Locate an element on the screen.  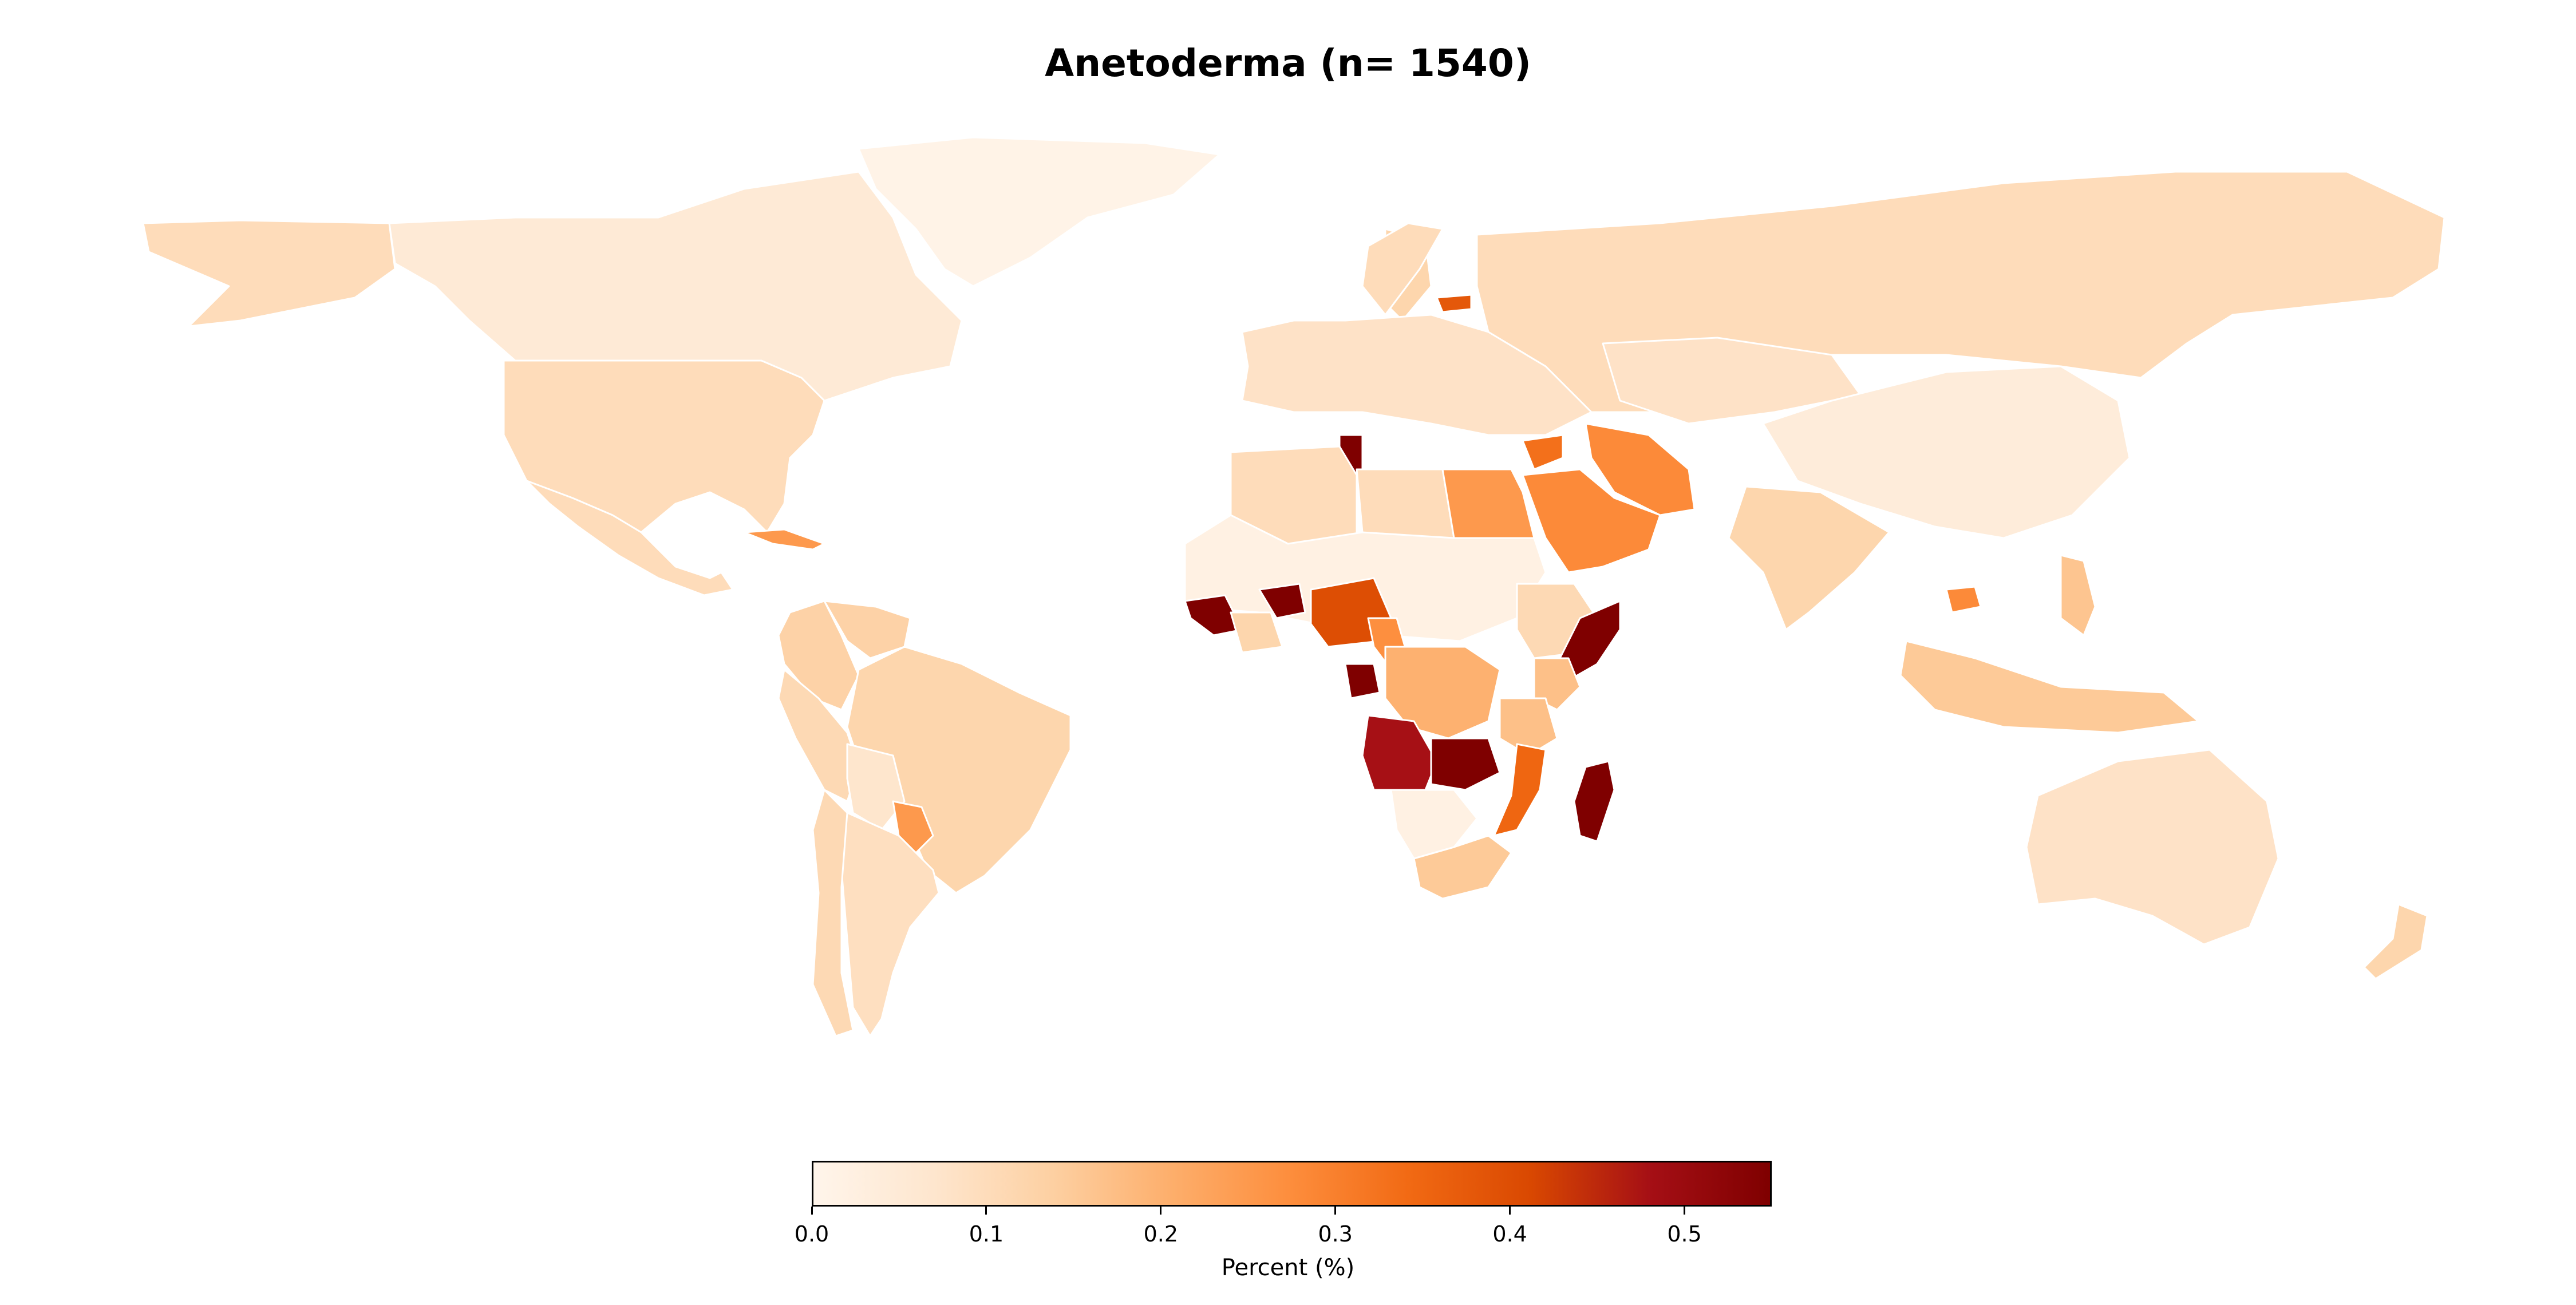
colorbar-tick-label: 0.4 is located at coordinates (1509, 1234).